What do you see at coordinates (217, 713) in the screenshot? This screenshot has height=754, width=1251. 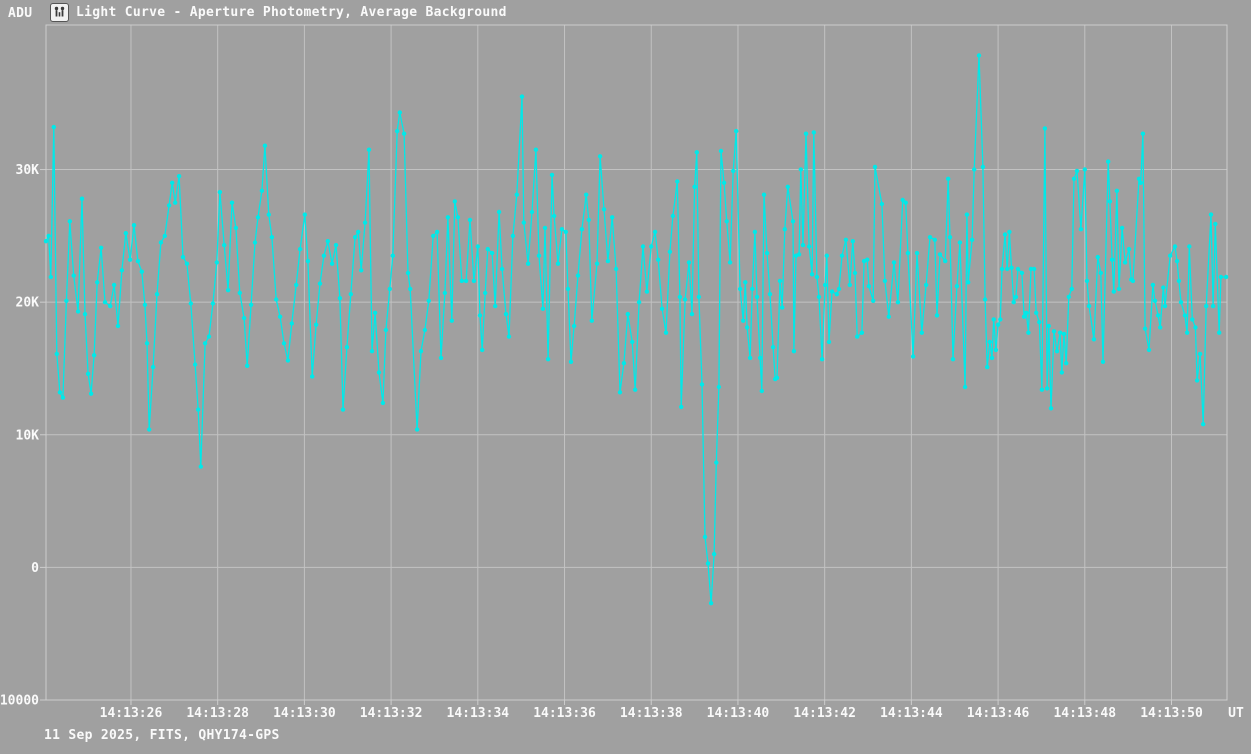 I see `svg-text: 14:13:28` at bounding box center [217, 713].